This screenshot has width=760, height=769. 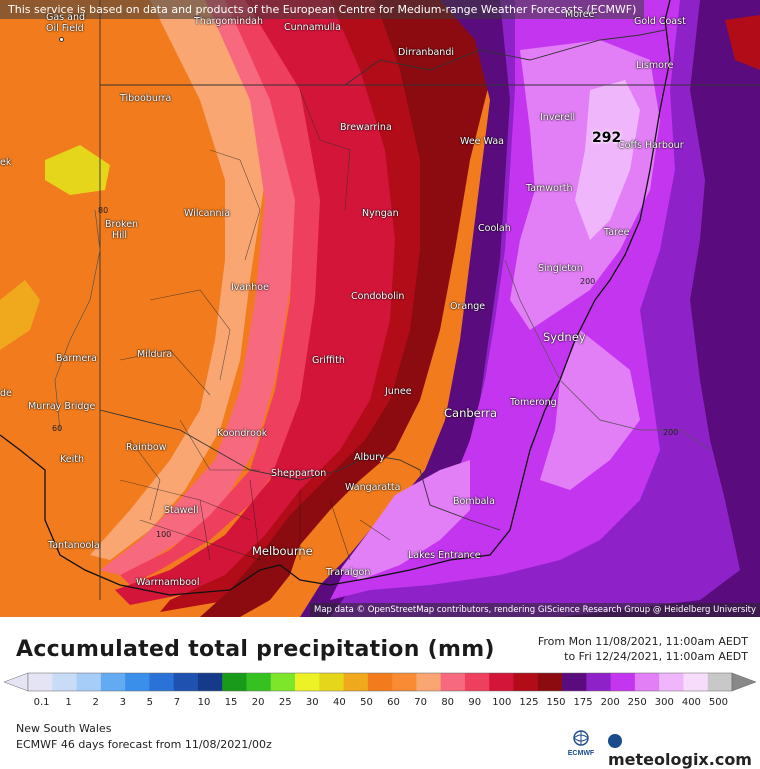 What do you see at coordinates (444, 555) in the screenshot?
I see `town-label: Lakes Entrance` at bounding box center [444, 555].